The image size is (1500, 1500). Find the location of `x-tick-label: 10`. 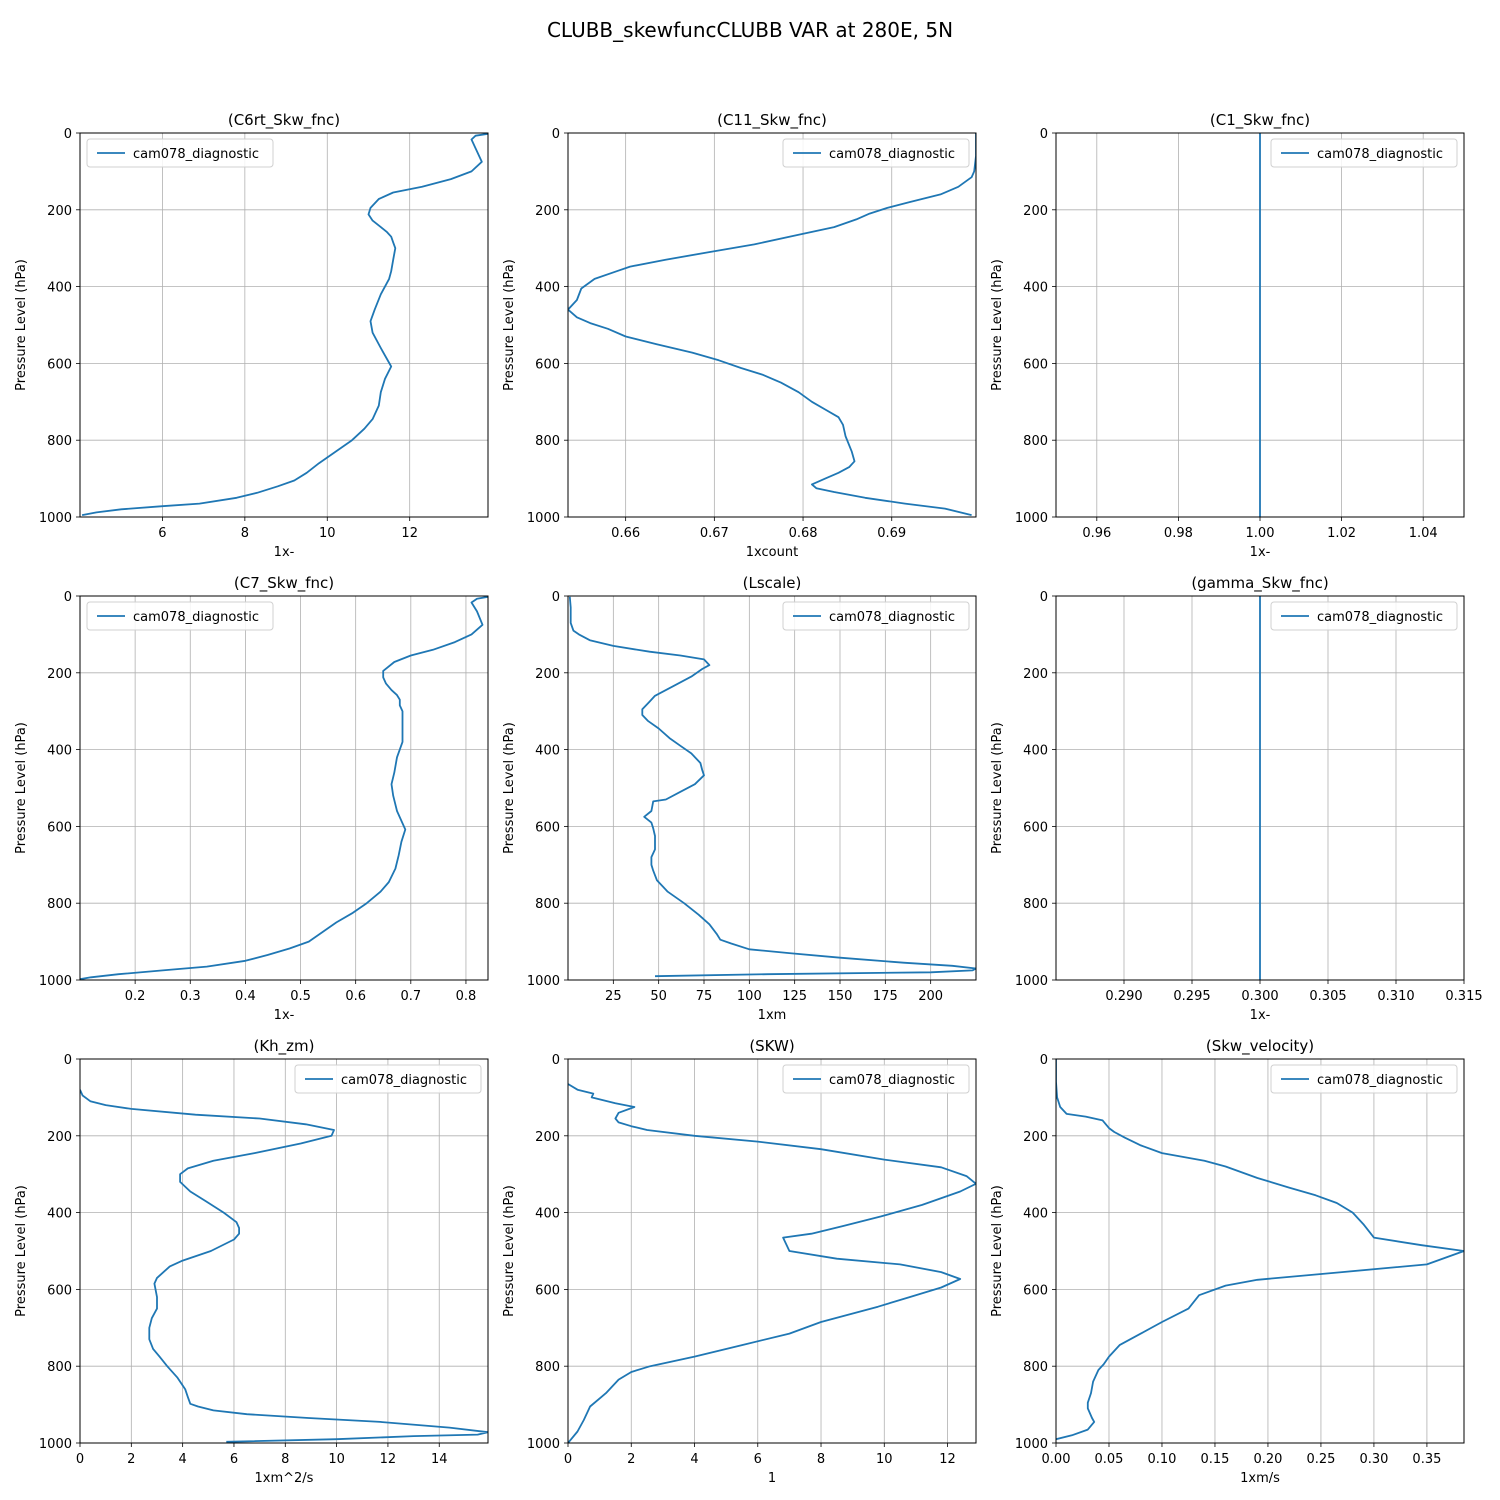

x-tick-label: 10 is located at coordinates (336, 1459).